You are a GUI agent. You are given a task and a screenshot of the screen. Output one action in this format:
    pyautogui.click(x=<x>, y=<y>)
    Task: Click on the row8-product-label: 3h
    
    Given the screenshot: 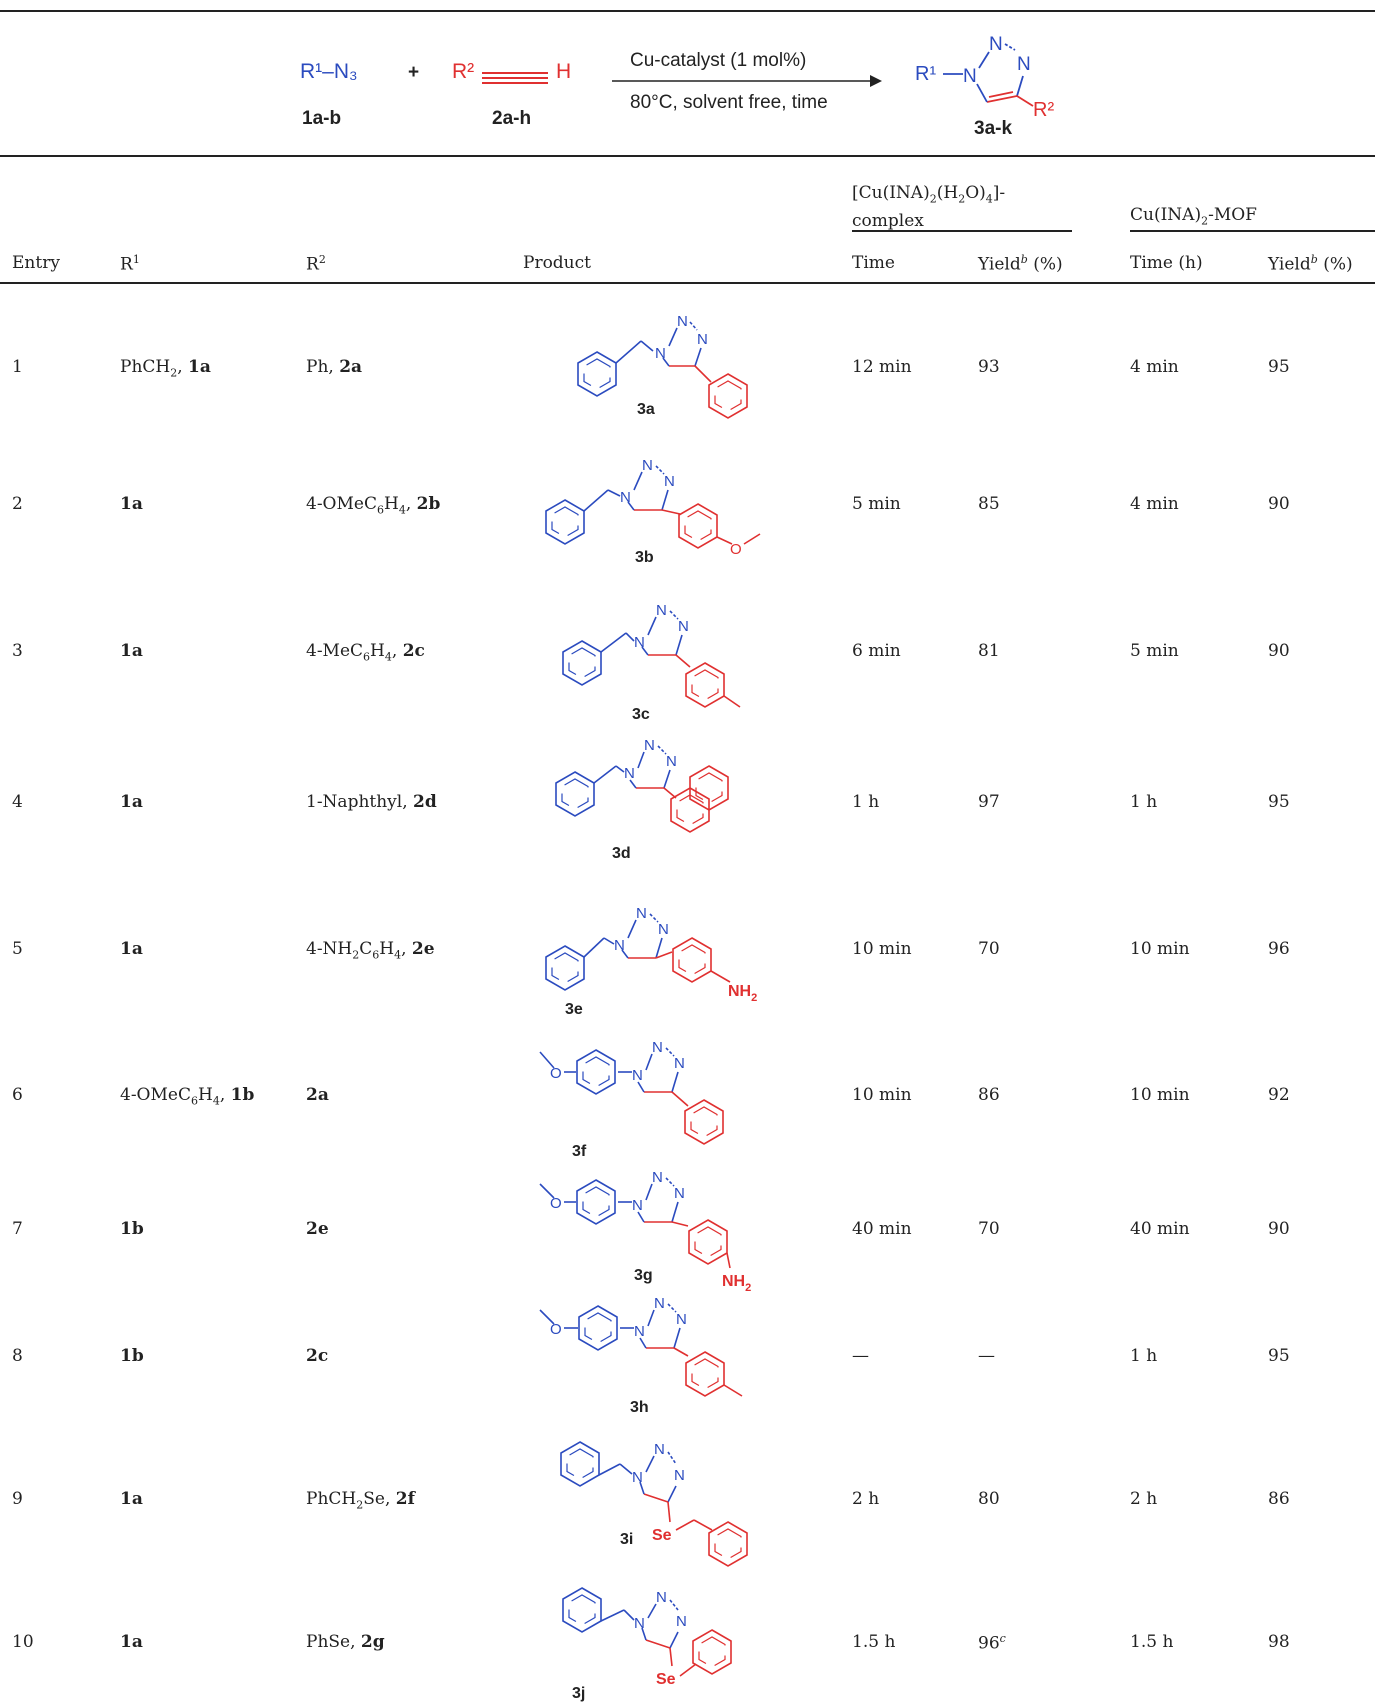 What is the action you would take?
    pyautogui.click(x=639, y=1407)
    